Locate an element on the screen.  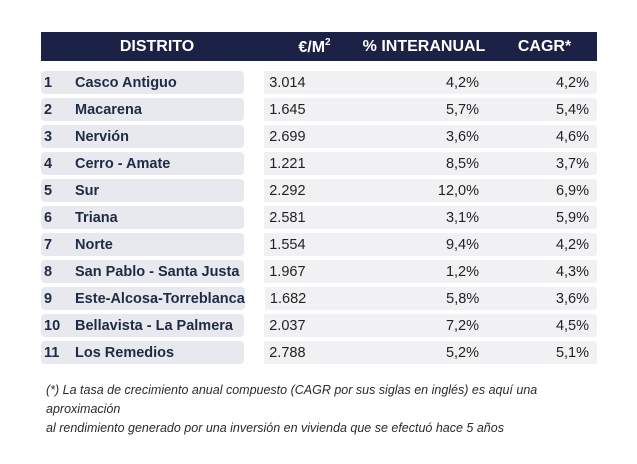
district-name: Este-Alcosa-Torreblanca is located at coordinates (160, 298).